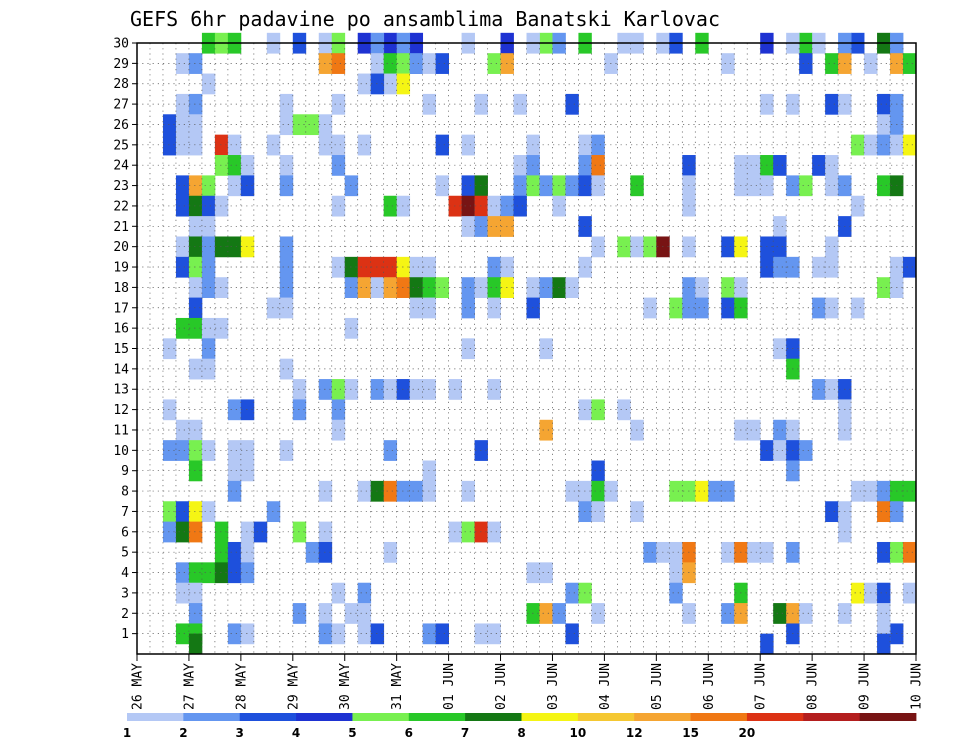 The height and width of the screenshot is (742, 960). Describe the element at coordinates (761, 686) in the screenshot. I see `x-tick-label: 07 JUN` at that location.